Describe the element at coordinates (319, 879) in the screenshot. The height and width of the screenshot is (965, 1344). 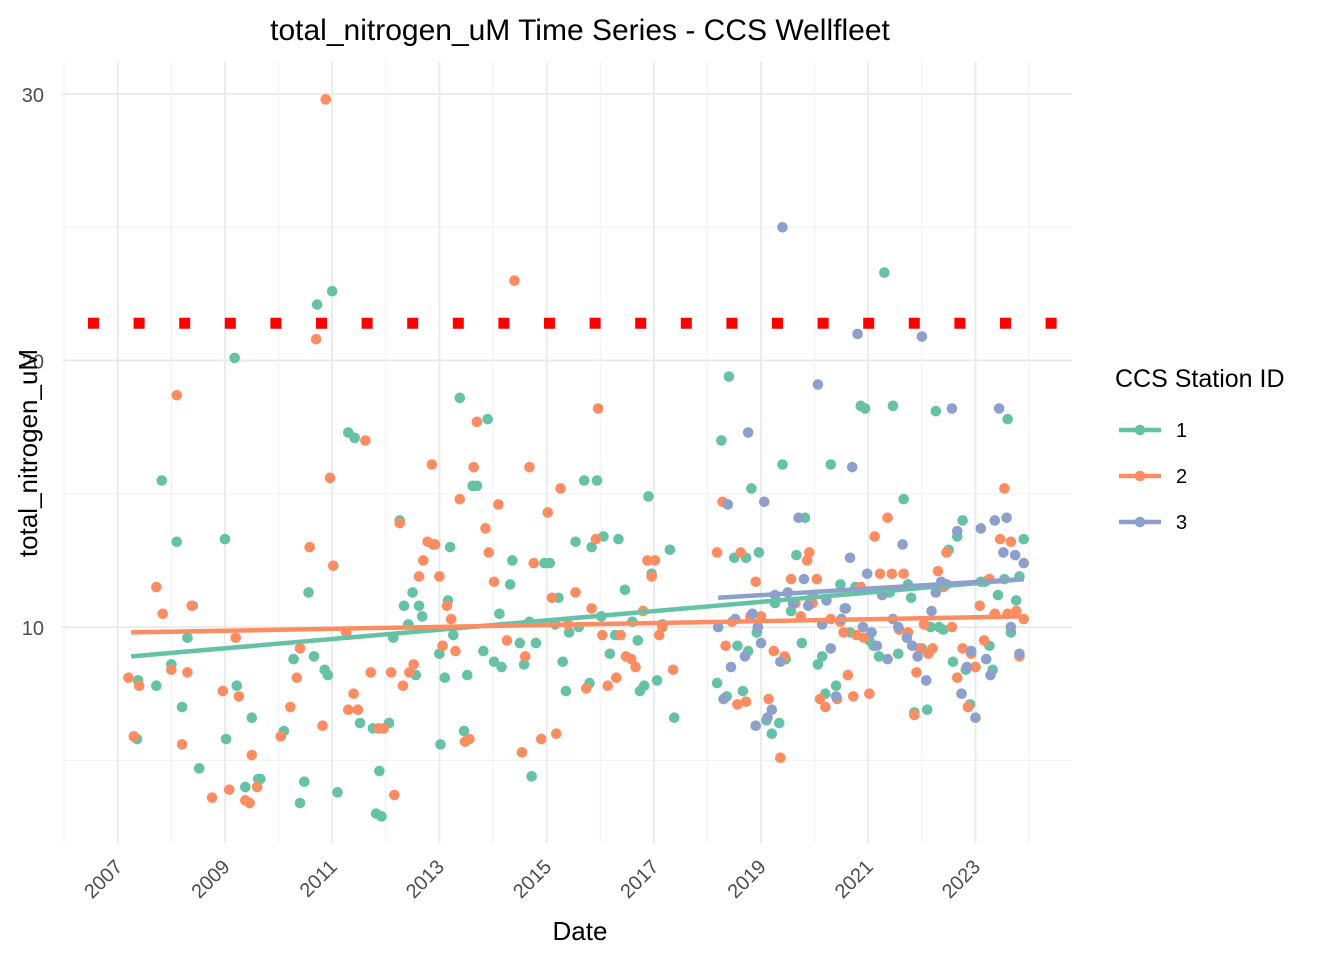
I see `x-tick-label: 2011` at that location.